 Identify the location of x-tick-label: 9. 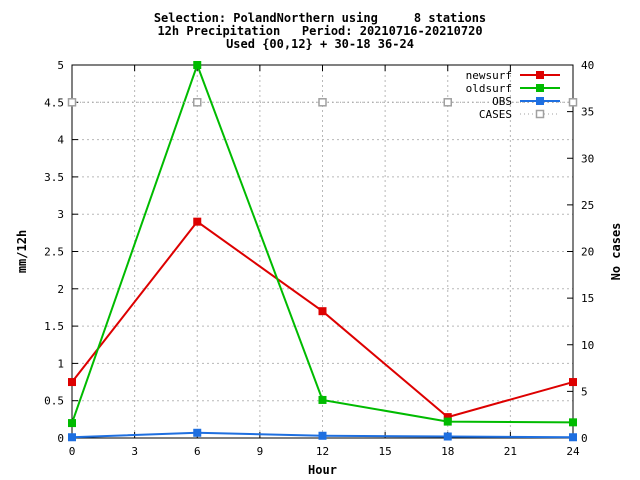
(260, 451).